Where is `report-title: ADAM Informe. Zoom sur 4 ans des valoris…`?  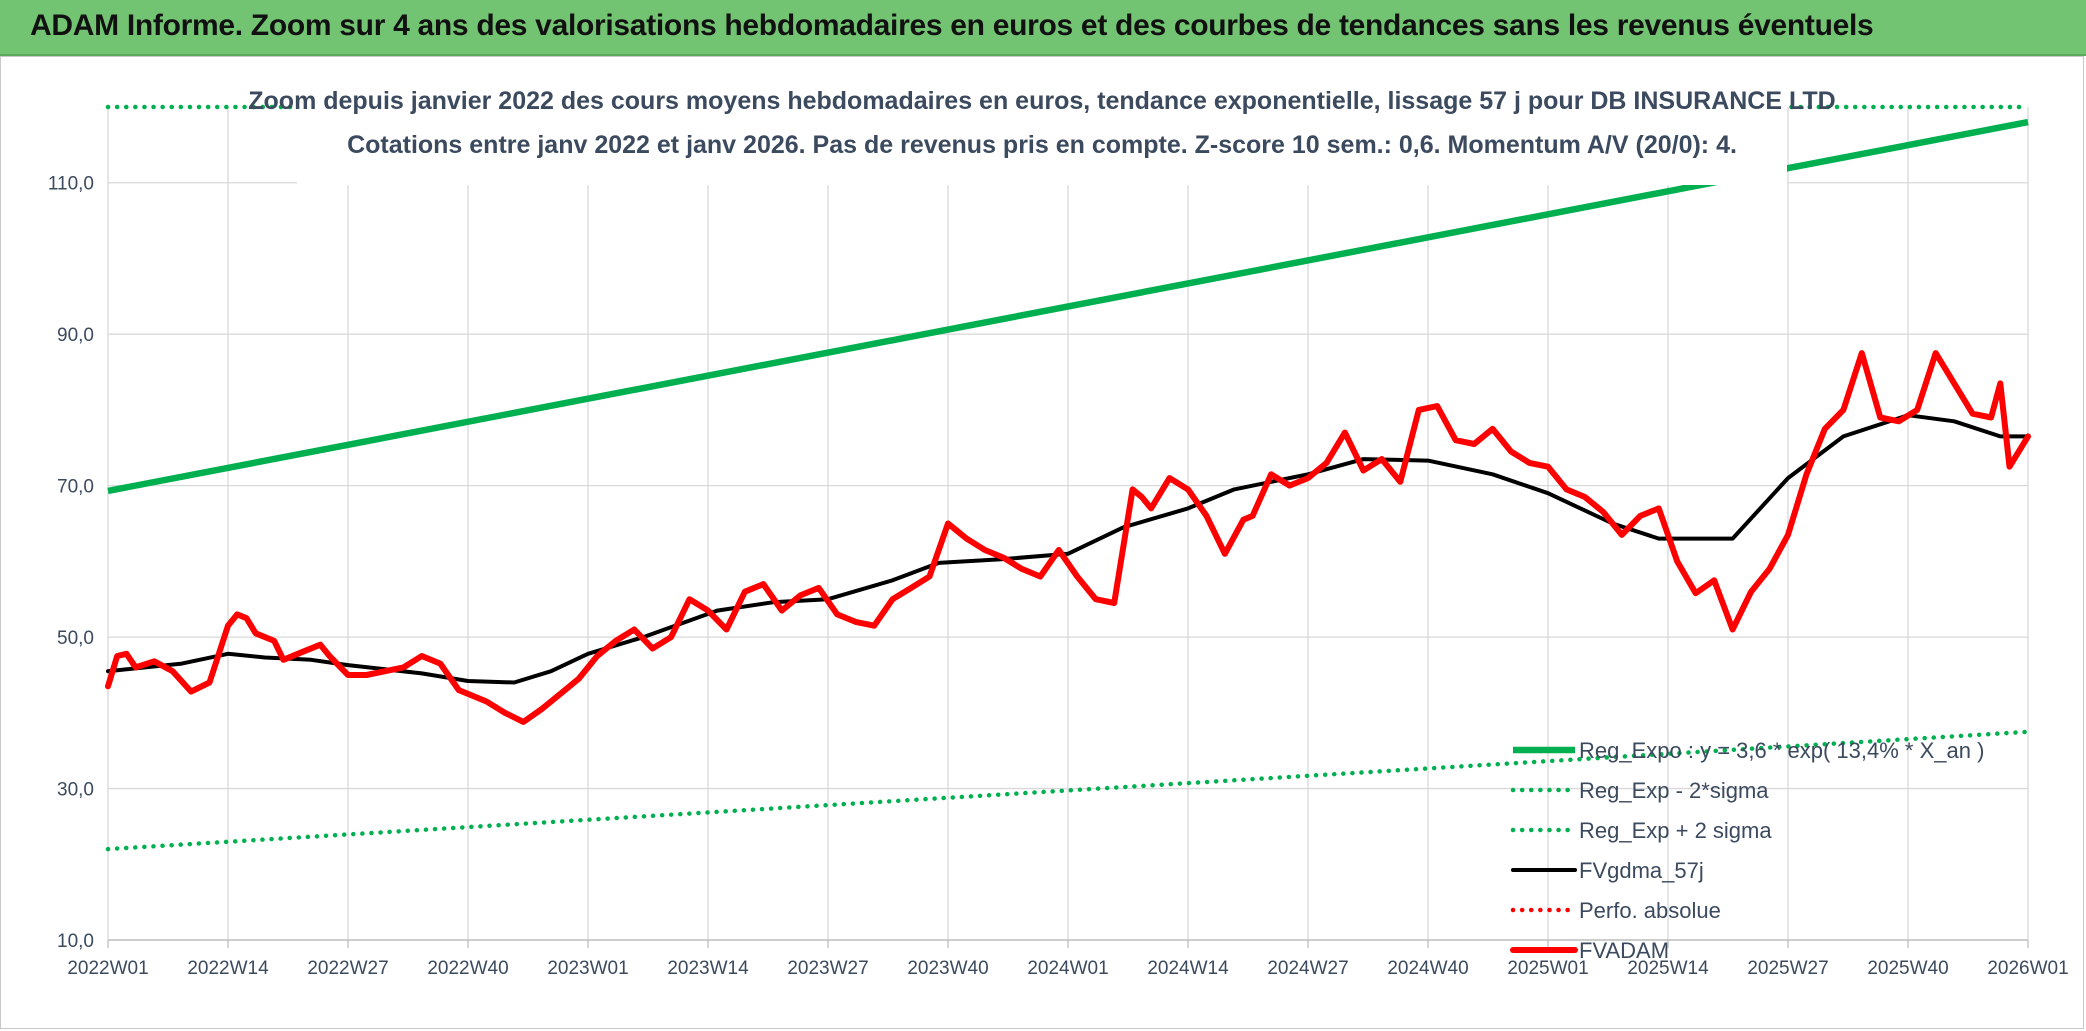
report-title: ADAM Informe. Zoom sur 4 ans des valoris… is located at coordinates (952, 25).